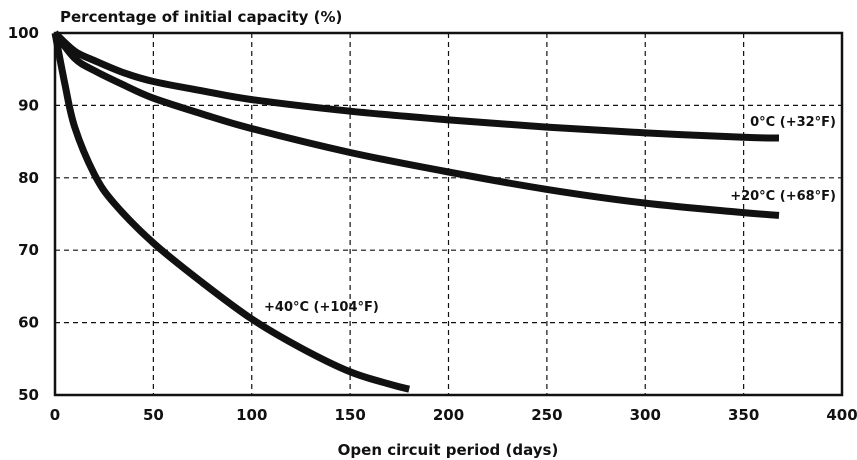  What do you see at coordinates (448, 415) in the screenshot?
I see `x-tick-label: 200` at bounding box center [448, 415].